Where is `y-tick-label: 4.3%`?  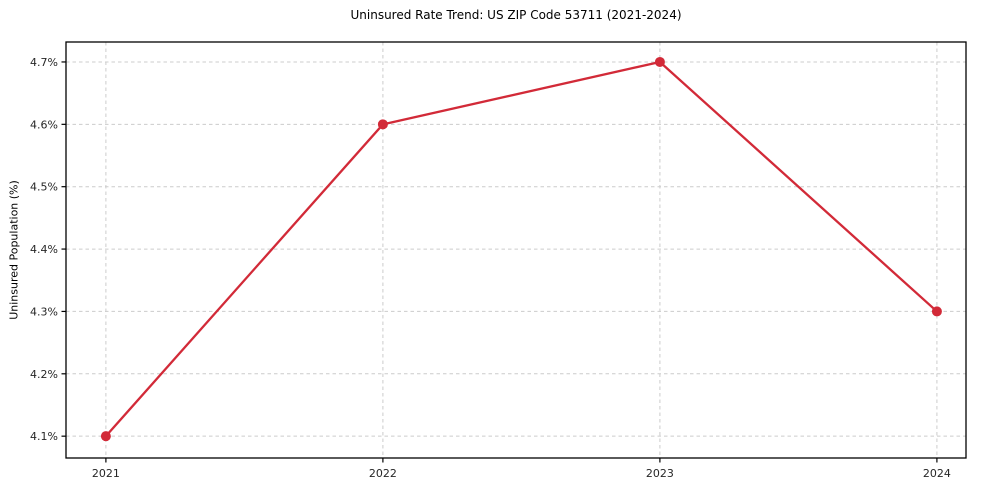
y-tick-label: 4.3% is located at coordinates (44, 311).